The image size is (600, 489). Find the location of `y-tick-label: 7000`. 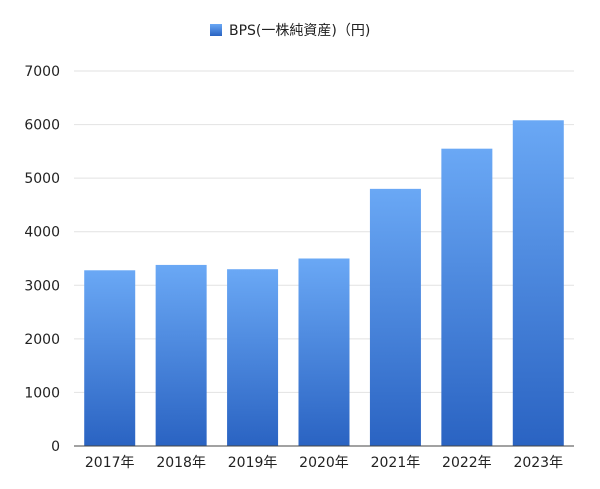

y-tick-label: 7000 is located at coordinates (42, 72).